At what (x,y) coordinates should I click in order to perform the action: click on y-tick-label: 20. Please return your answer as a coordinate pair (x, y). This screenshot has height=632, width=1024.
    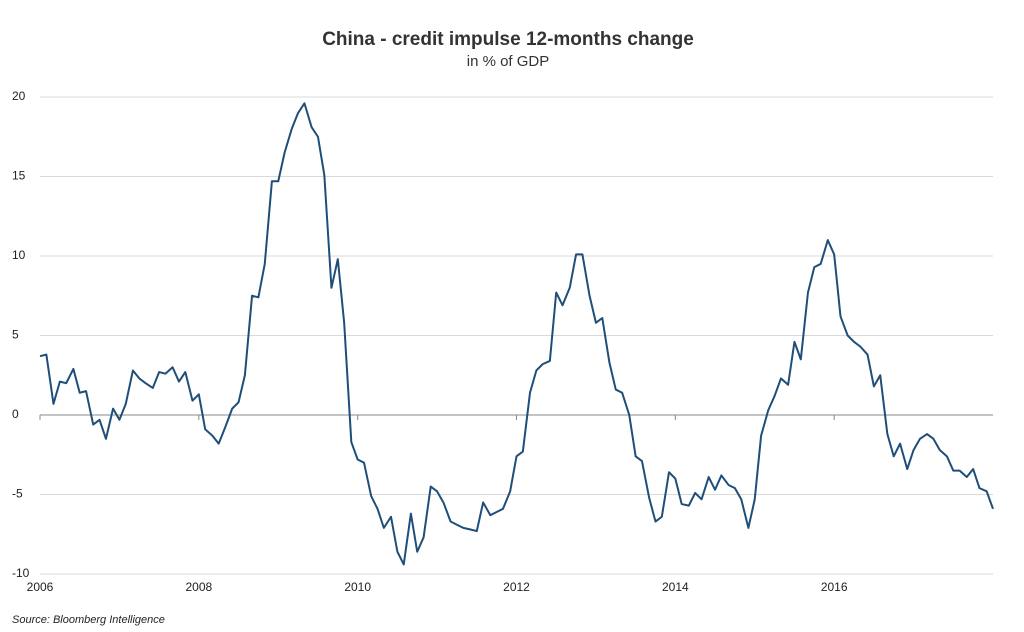
    Looking at the image, I should click on (19, 96).